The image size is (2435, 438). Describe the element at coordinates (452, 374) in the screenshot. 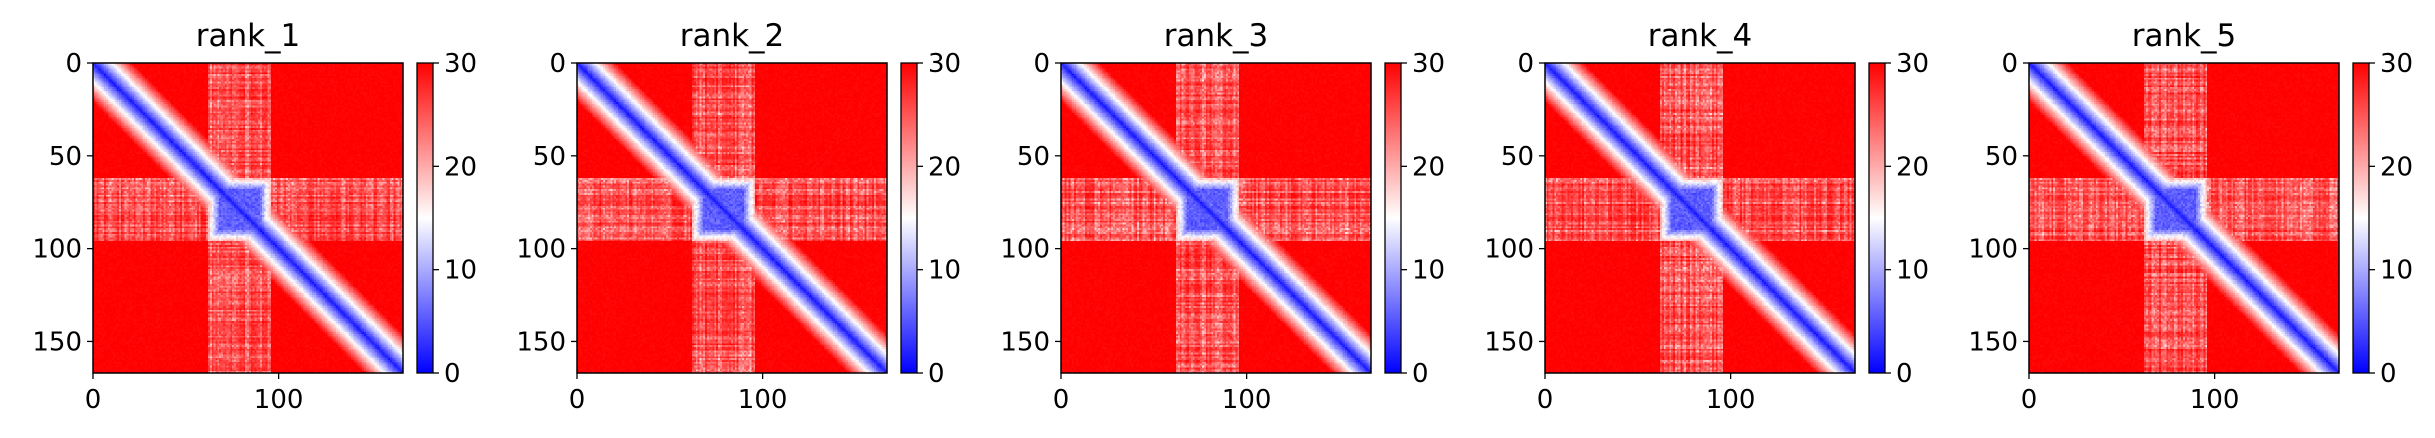

I see `panel-1-colorbar-tick-label: 0` at that location.